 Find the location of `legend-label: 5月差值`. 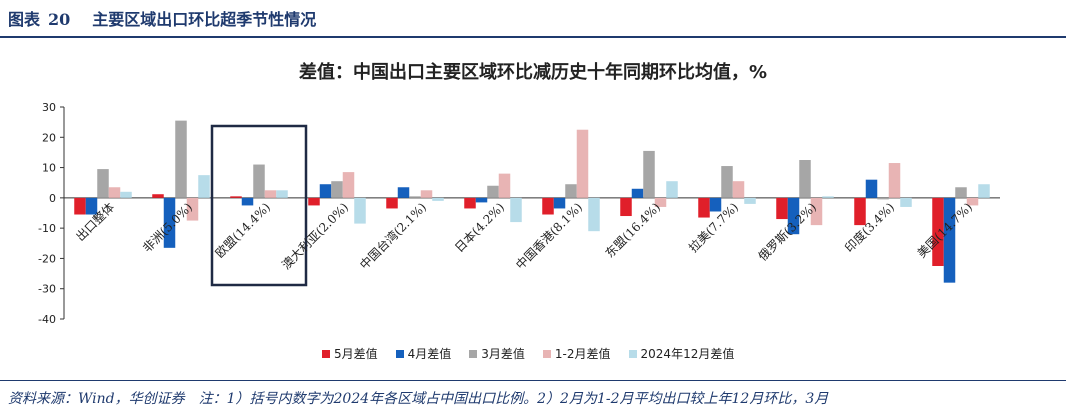

legend-label: 5月差值 is located at coordinates (356, 354).